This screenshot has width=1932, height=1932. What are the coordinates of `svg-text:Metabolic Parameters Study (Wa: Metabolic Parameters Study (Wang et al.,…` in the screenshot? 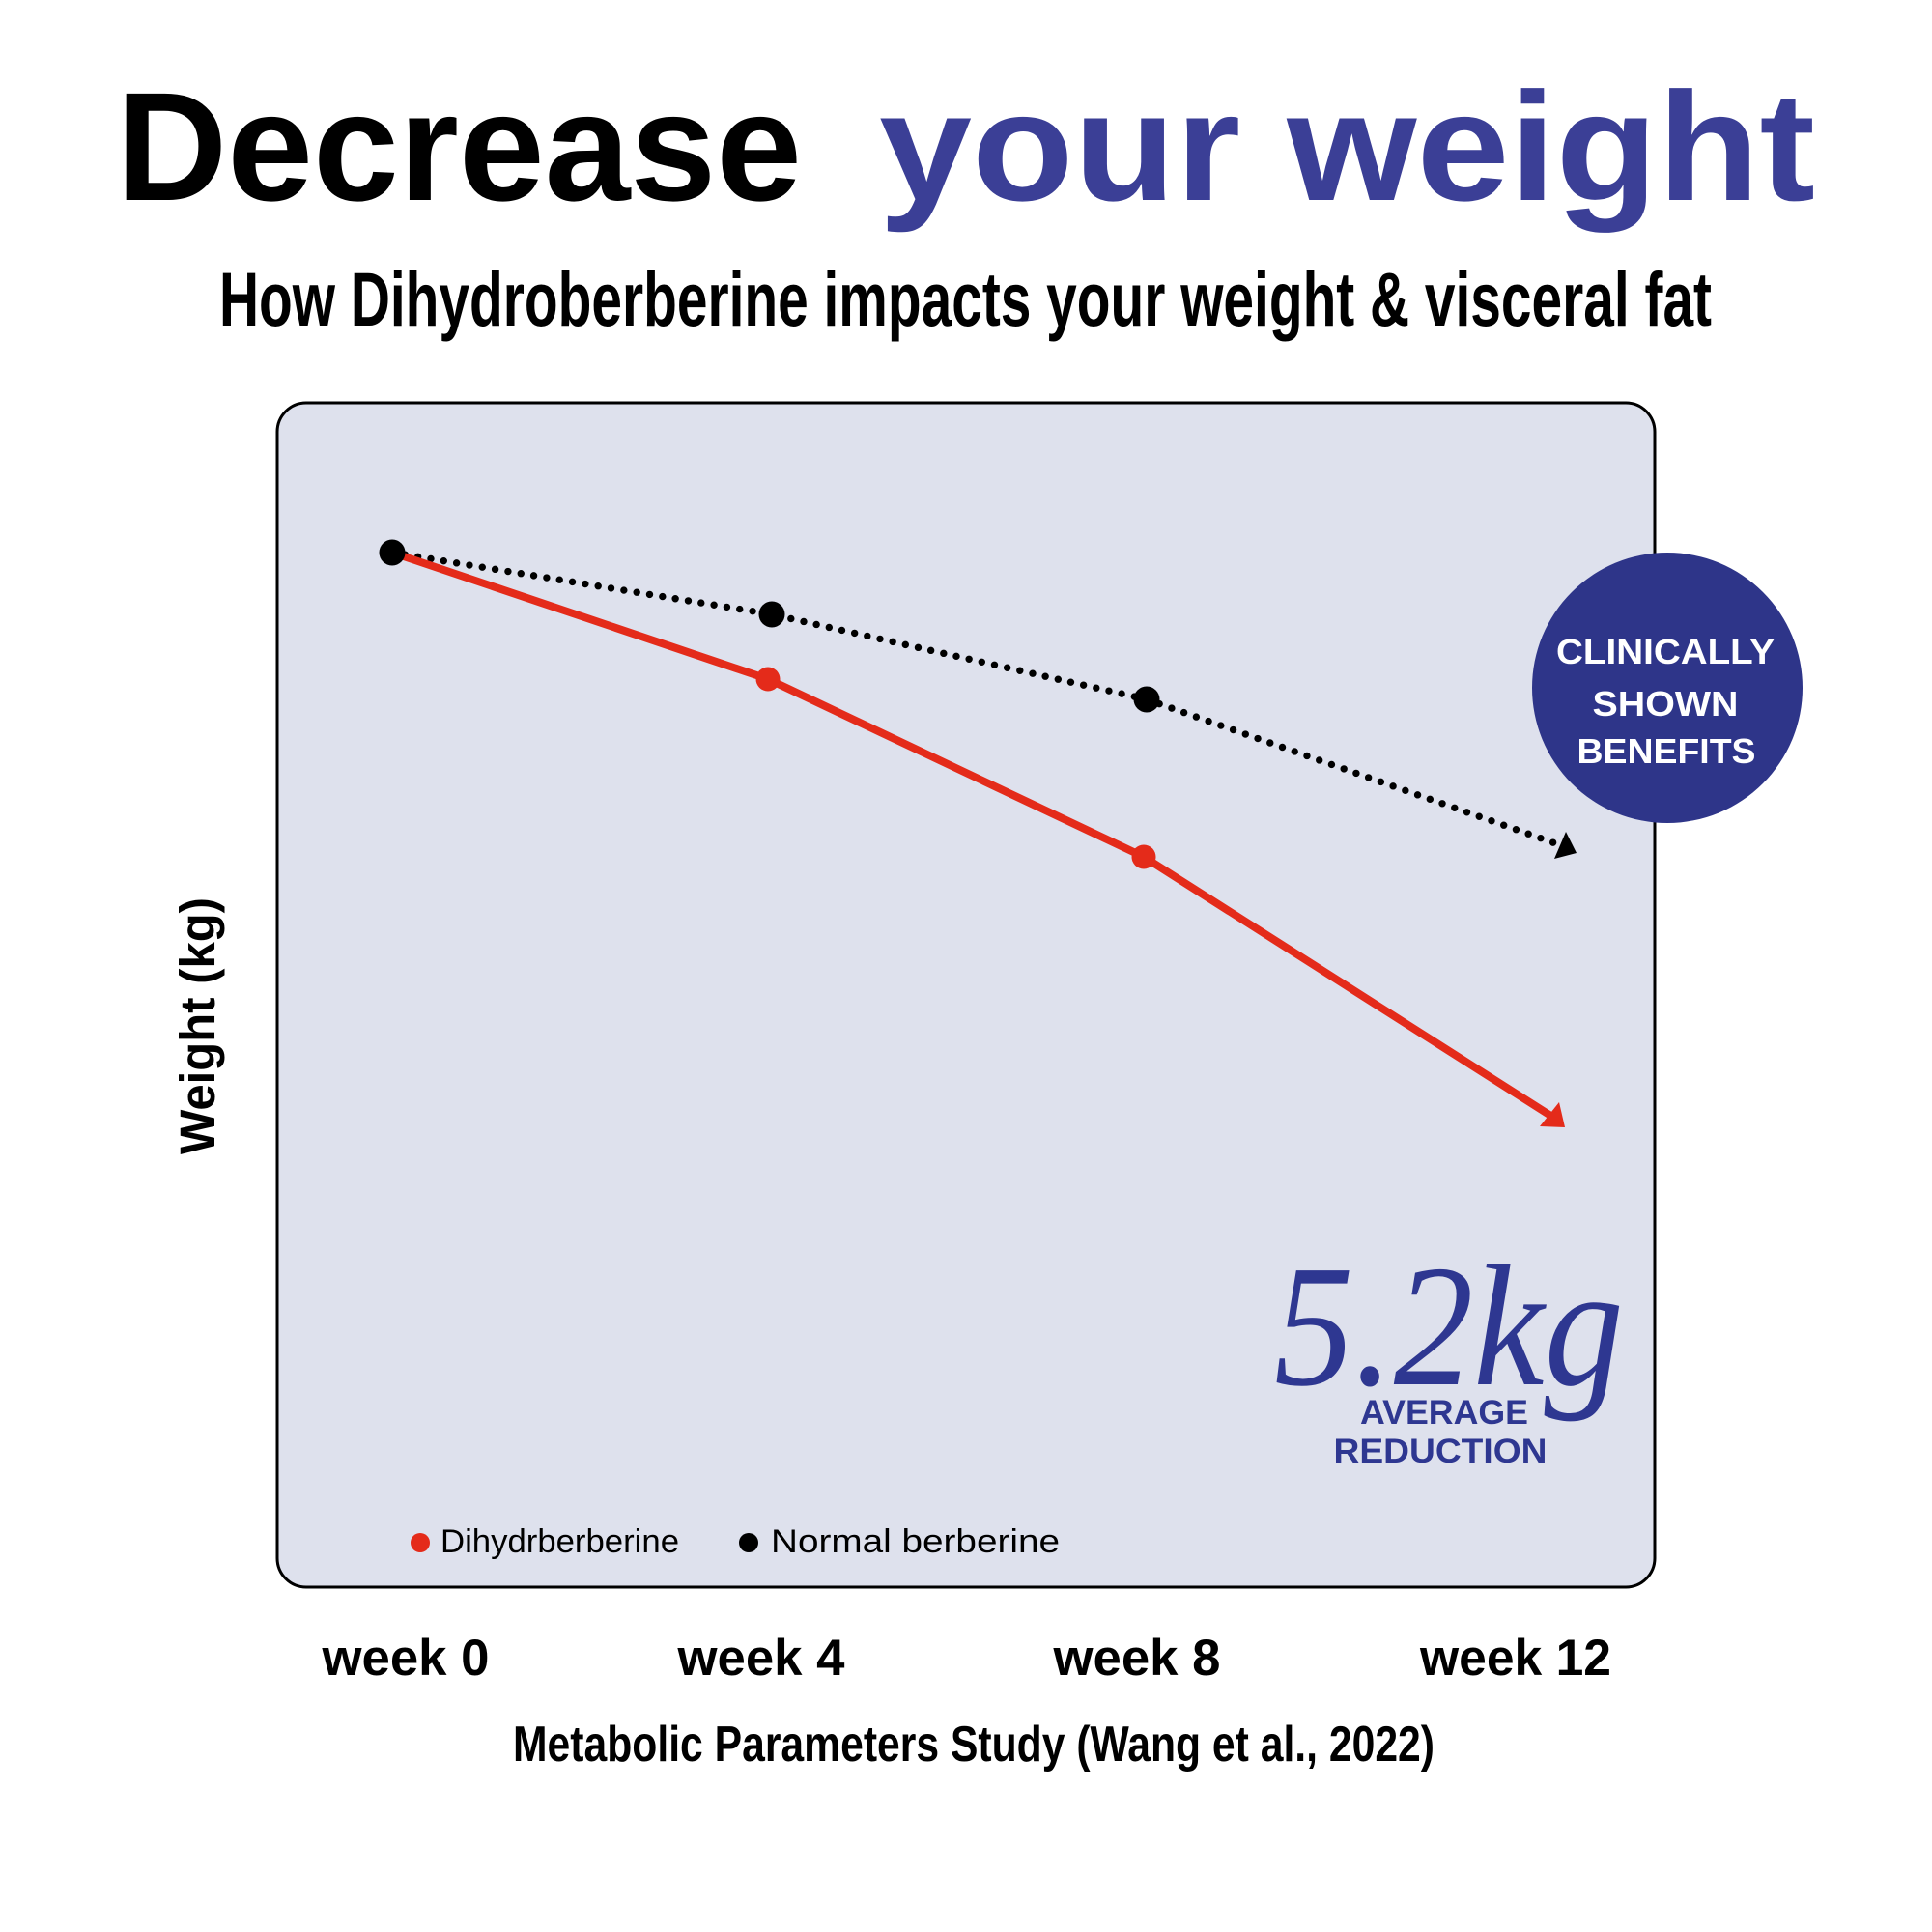 It's located at (974, 1745).